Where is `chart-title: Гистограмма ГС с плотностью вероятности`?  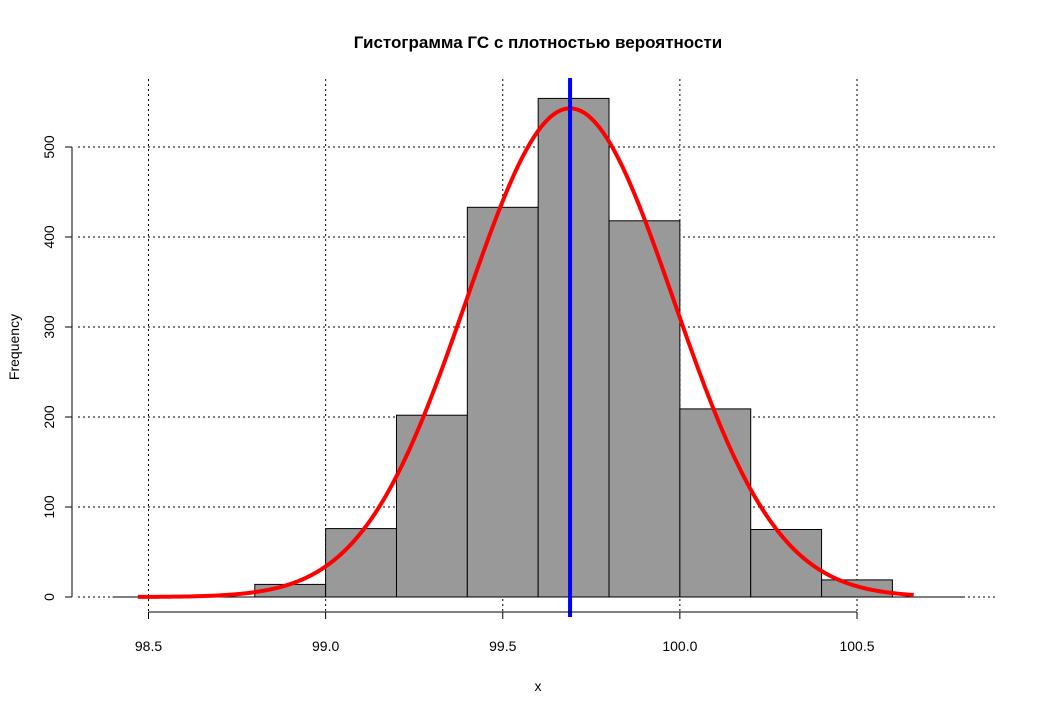 chart-title: Гистограмма ГС с плотностью вероятности is located at coordinates (538, 42).